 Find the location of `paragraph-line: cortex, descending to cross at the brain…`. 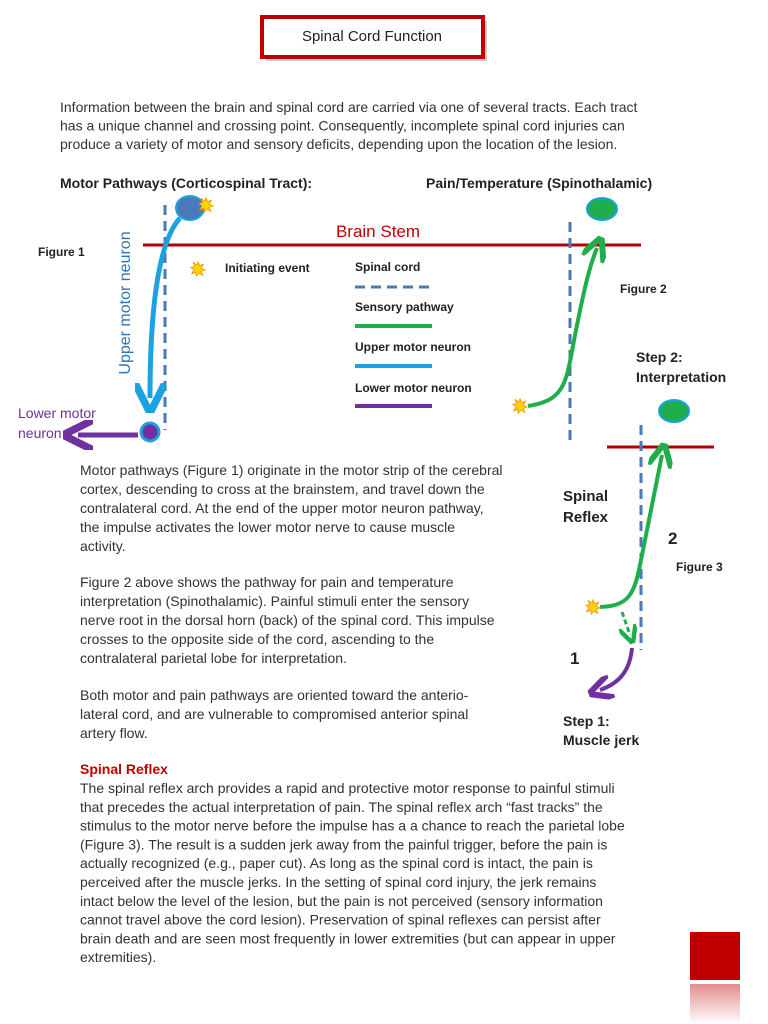

paragraph-line: cortex, descending to cross at the brain… is located at coordinates (282, 489).